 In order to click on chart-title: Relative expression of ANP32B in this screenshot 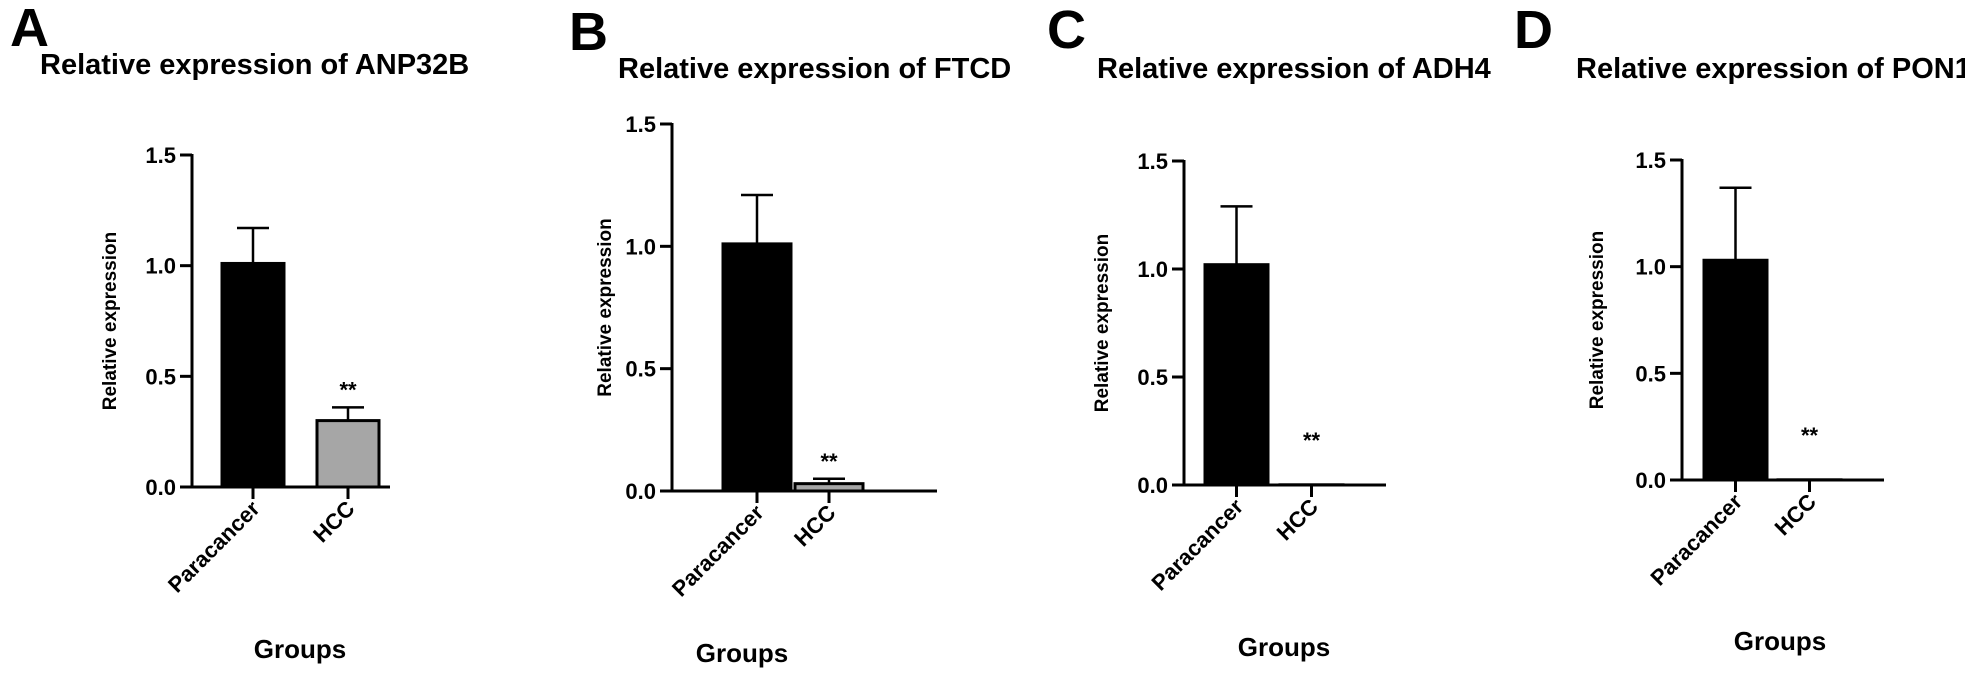, I will do `click(254, 65)`.